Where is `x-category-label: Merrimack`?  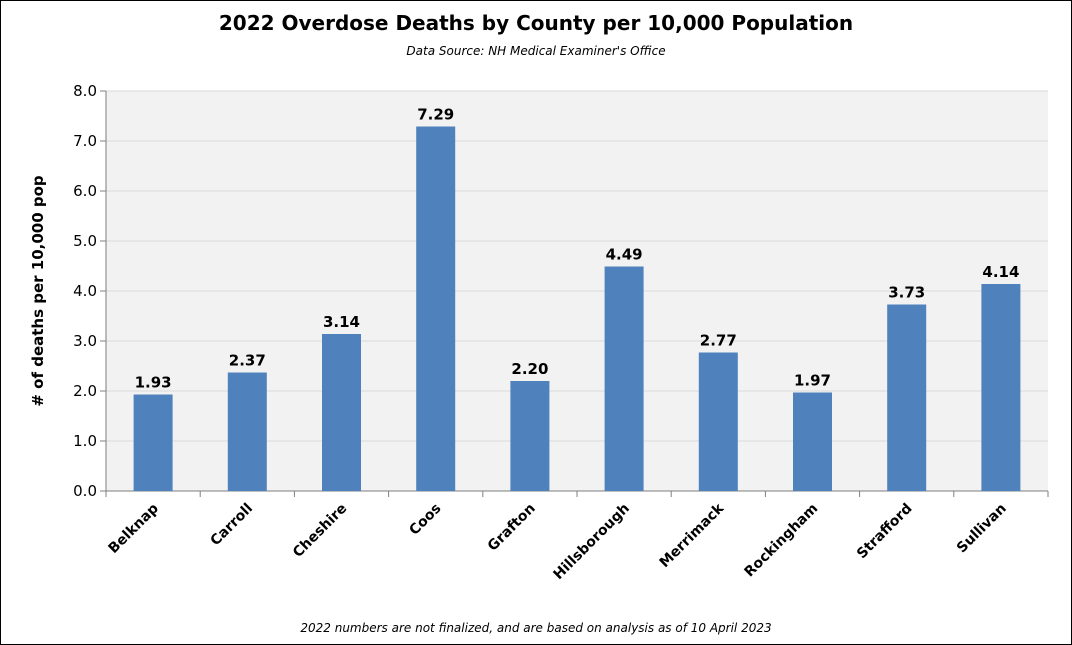 x-category-label: Merrimack is located at coordinates (692, 535).